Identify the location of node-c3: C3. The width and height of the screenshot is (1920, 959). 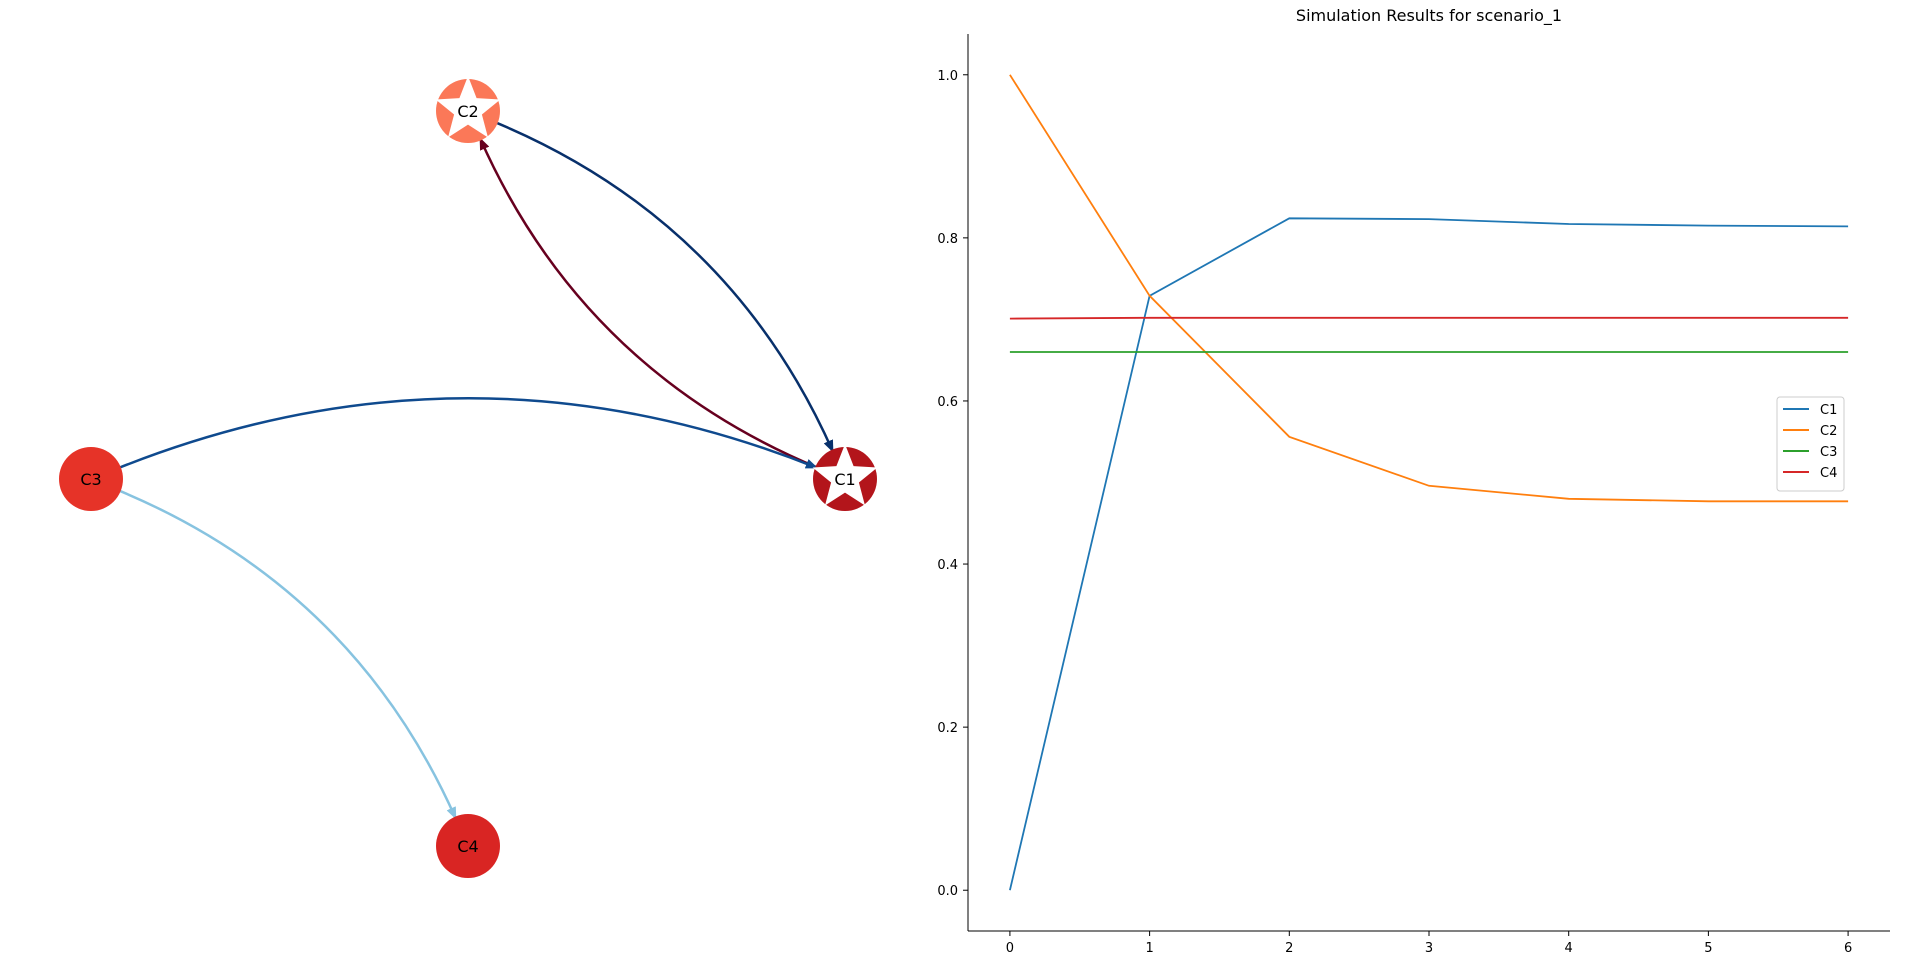
(91, 479).